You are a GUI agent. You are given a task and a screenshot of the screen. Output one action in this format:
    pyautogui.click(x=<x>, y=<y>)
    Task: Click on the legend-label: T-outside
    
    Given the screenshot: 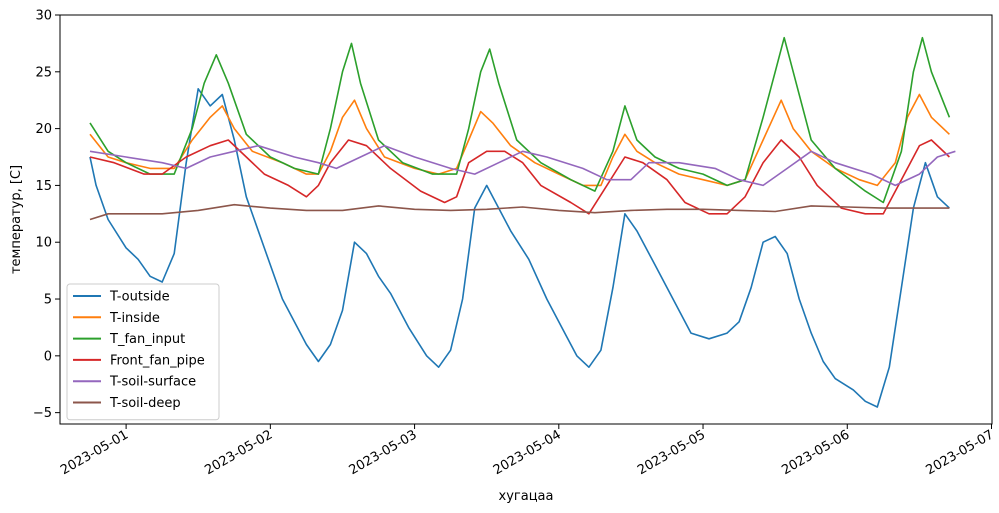 What is the action you would take?
    pyautogui.click(x=139, y=297)
    